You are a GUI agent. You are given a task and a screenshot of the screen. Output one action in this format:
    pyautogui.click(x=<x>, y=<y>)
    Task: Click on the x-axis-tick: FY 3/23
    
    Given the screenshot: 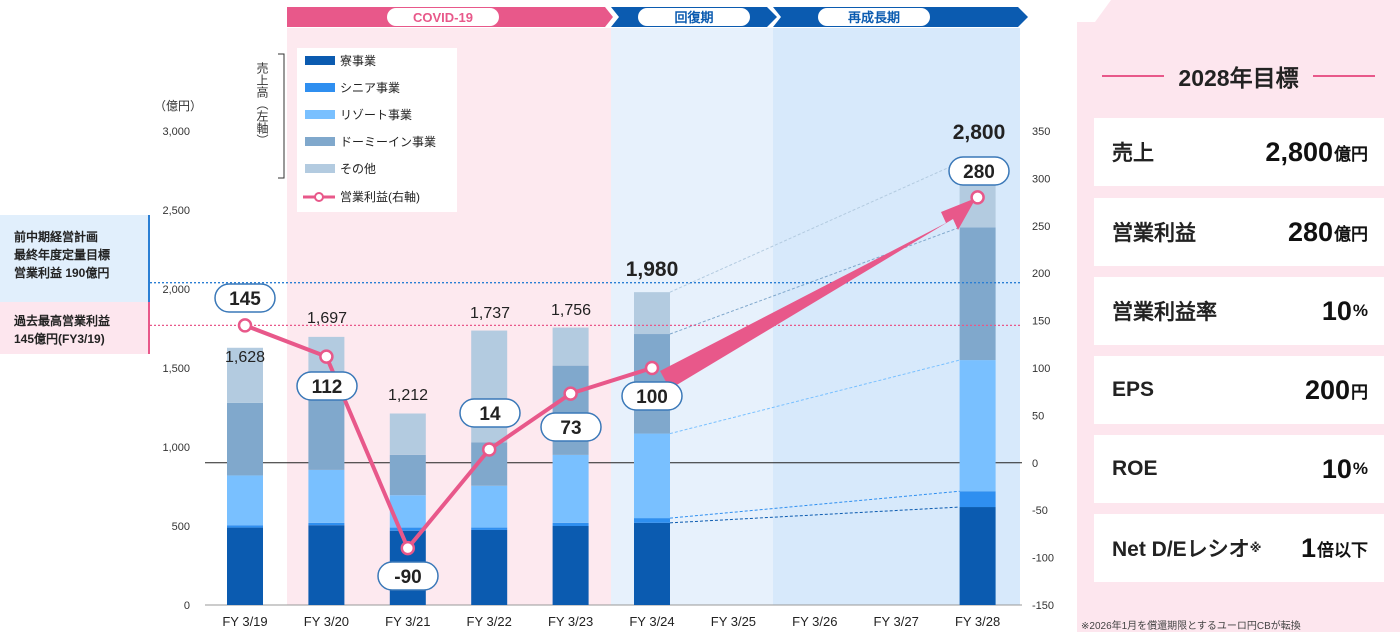 What is the action you would take?
    pyautogui.click(x=570, y=621)
    